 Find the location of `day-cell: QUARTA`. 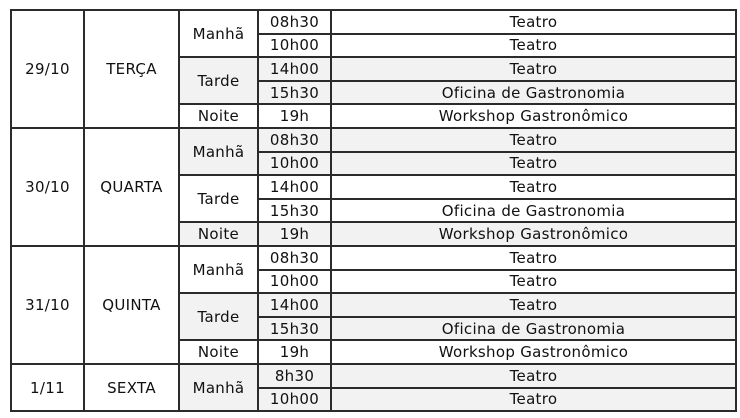

day-cell: QUARTA is located at coordinates (131, 186).